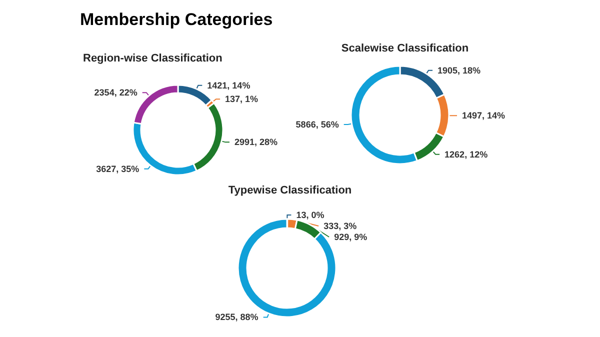 The height and width of the screenshot is (337, 600). I want to click on data-label: 3627, 35%, so click(118, 169).